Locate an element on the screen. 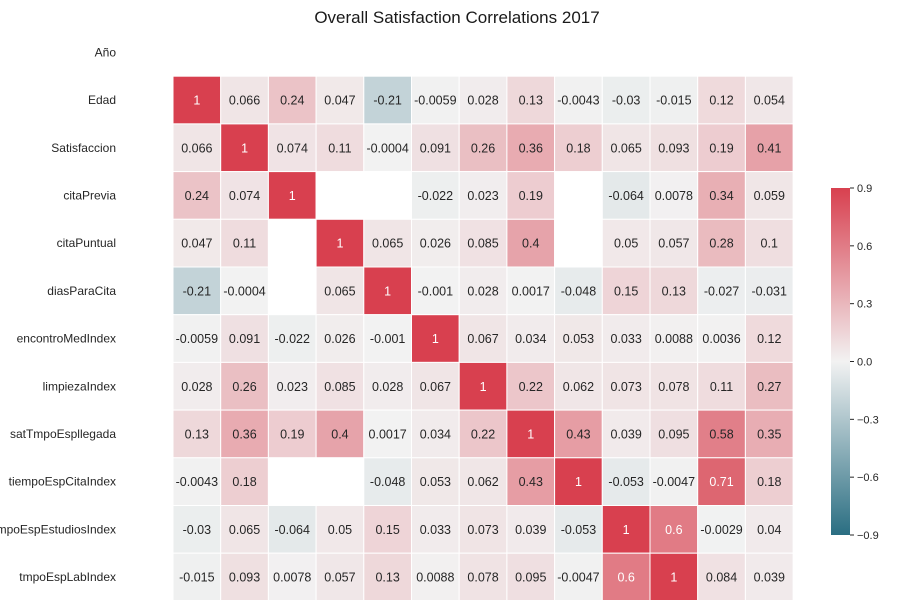 The width and height of the screenshot is (900, 600). cell-value-label: 0.1 is located at coordinates (769, 244).